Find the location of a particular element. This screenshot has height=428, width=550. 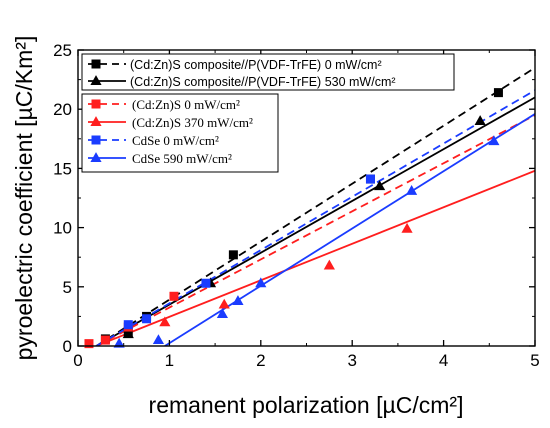

y-axis-label: pyroelectric coefficient [µC/Km²] is located at coordinates (24, 198).